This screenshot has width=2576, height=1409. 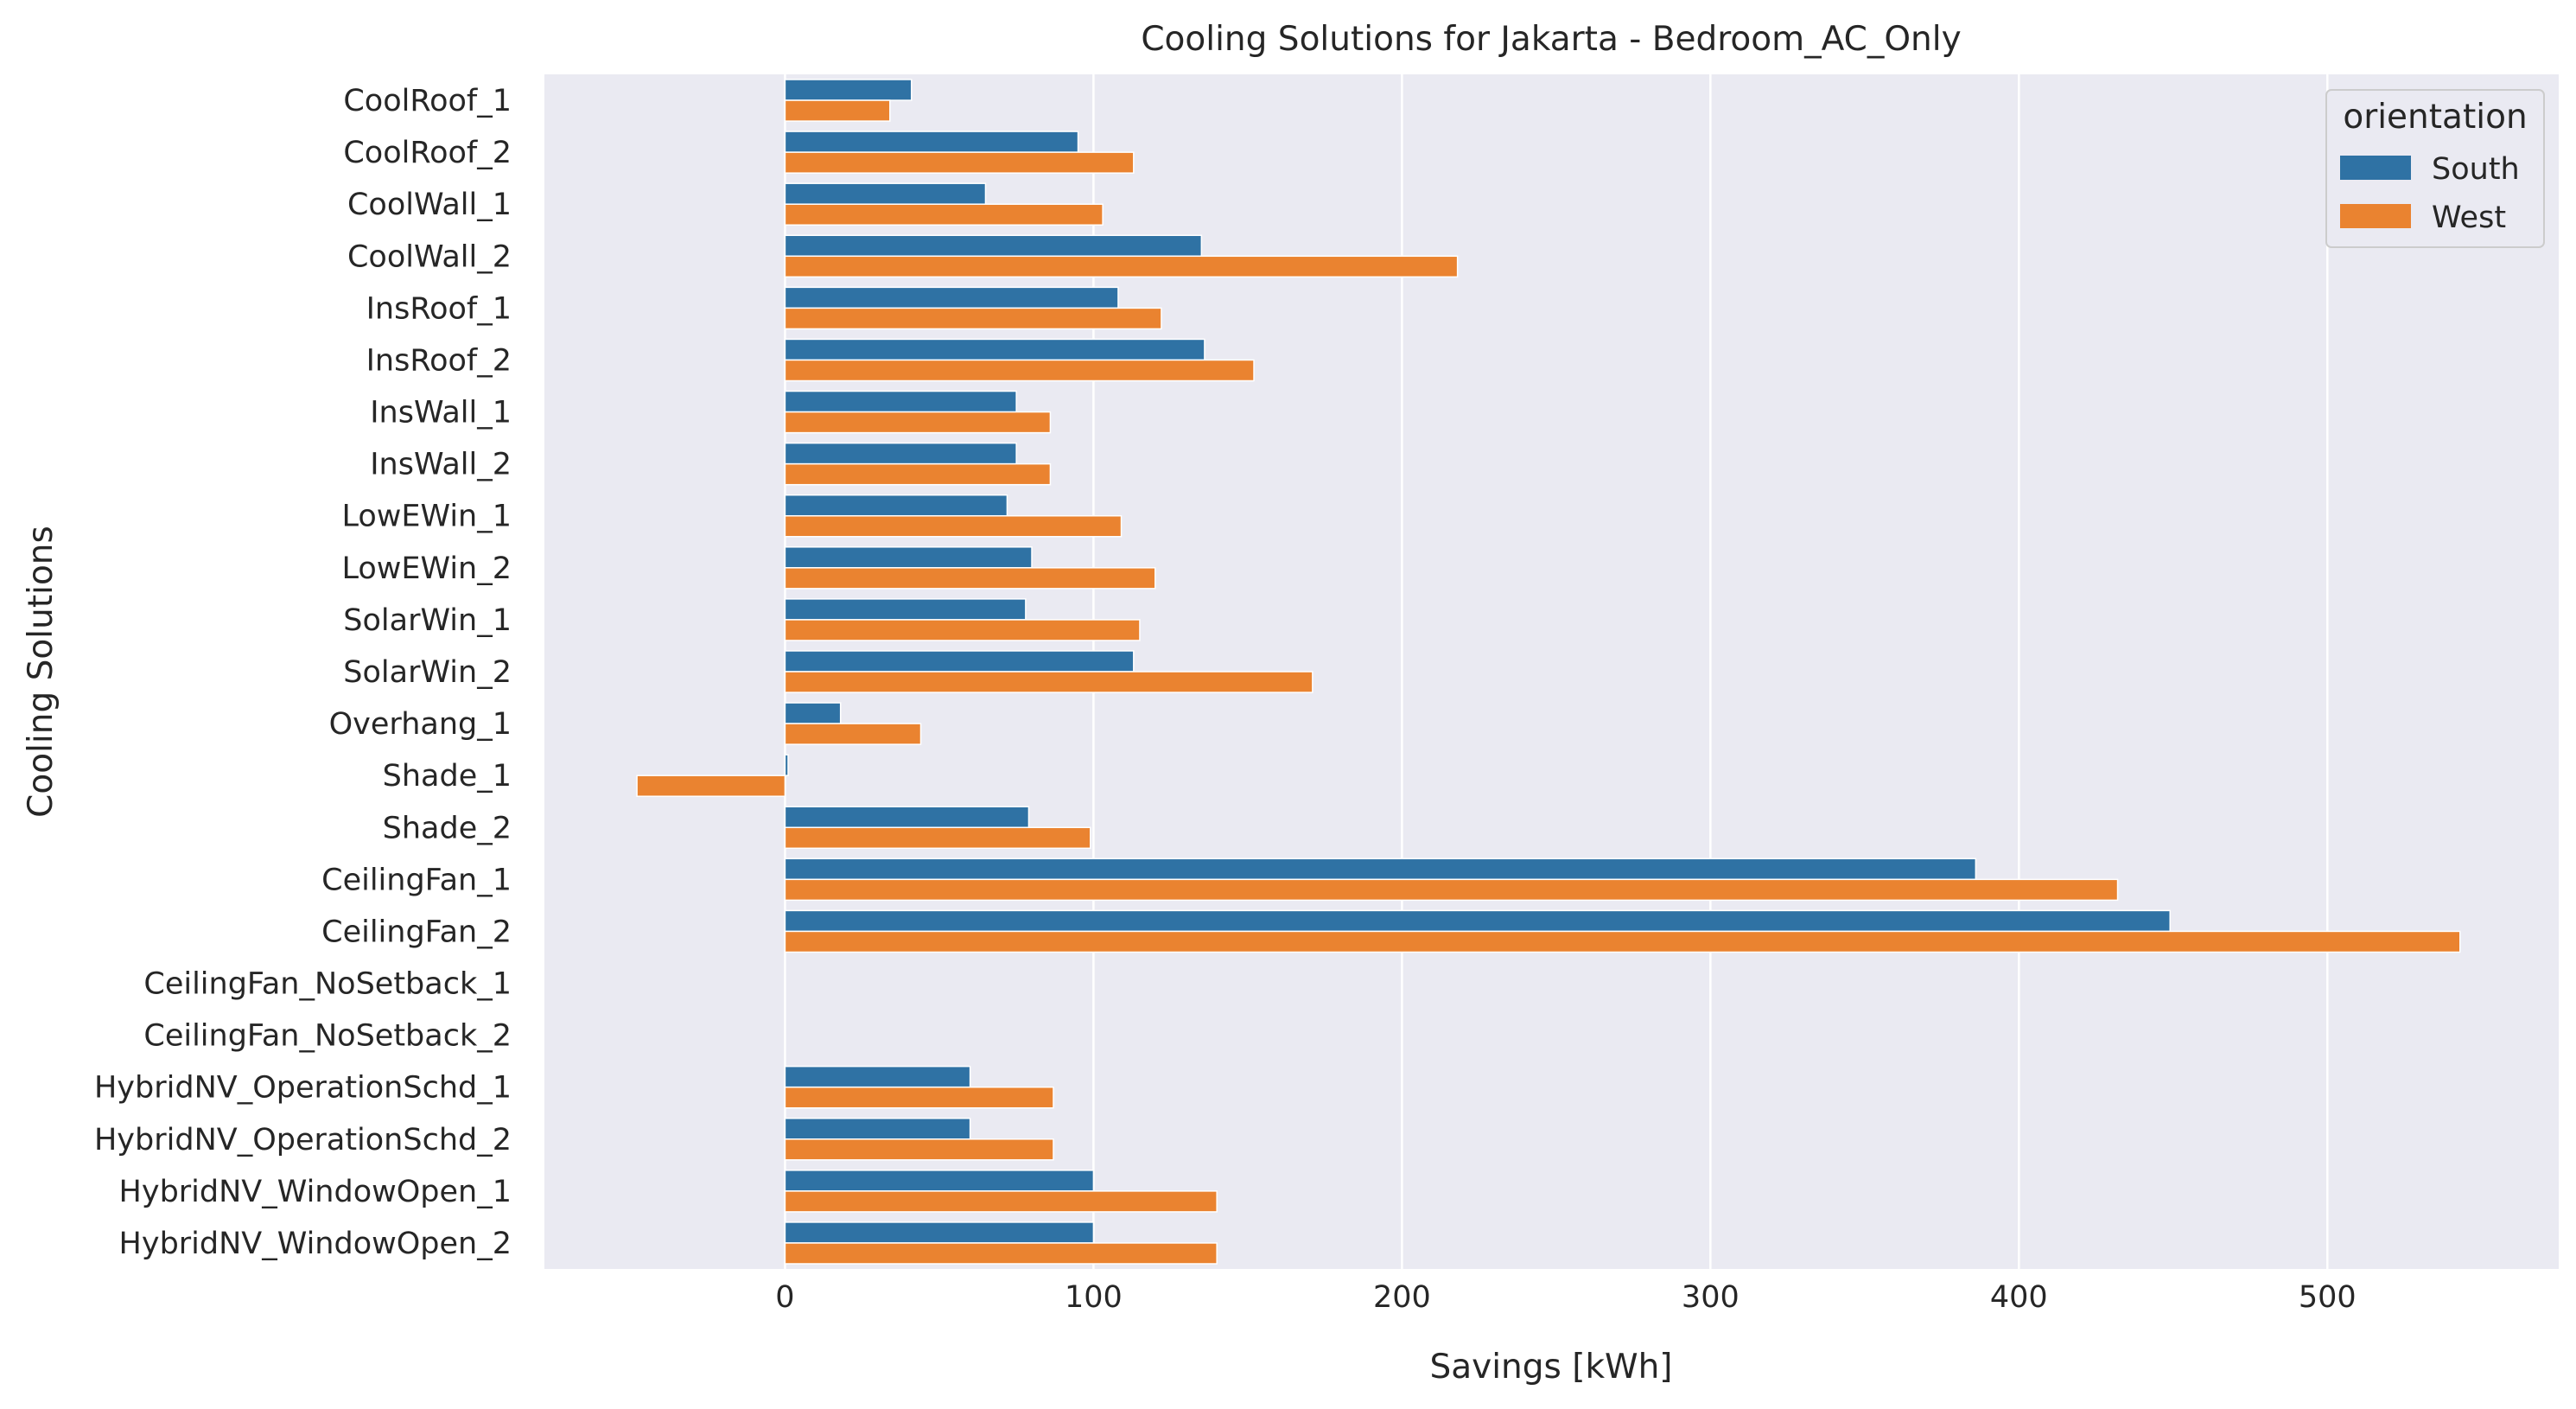 I want to click on y-tick-label: SolarWin_2, so click(x=428, y=673).